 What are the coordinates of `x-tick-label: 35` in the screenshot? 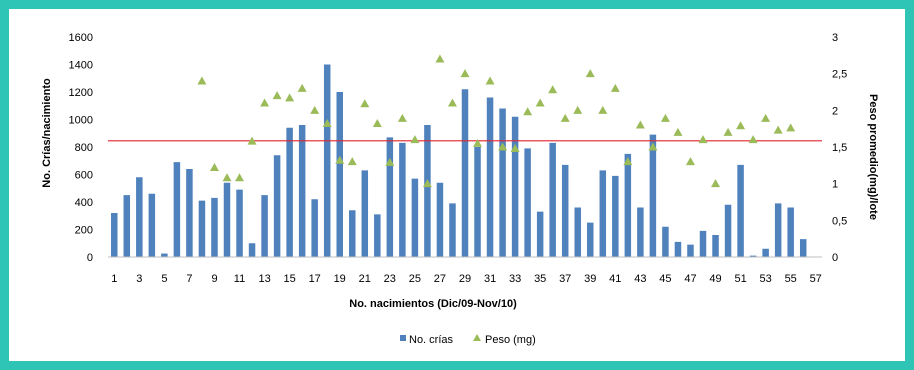 It's located at (540, 279).